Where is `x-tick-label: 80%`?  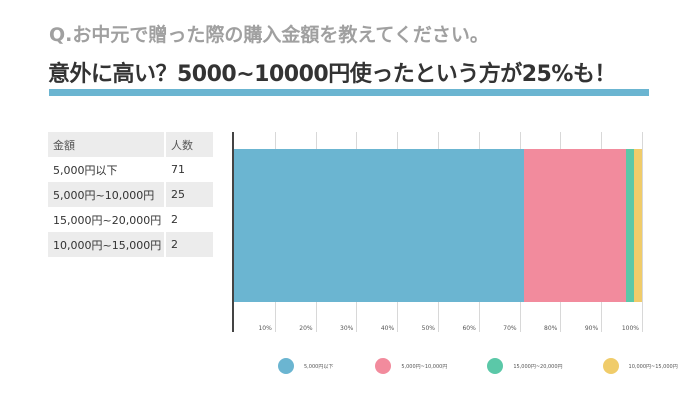 x-tick-label: 80% is located at coordinates (551, 328).